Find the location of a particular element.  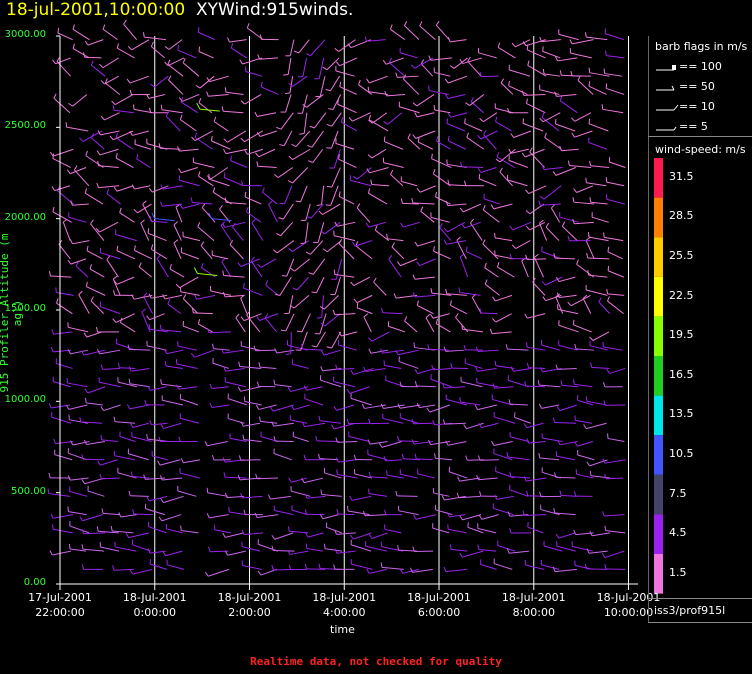

y-tick-label: 1000.00 is located at coordinates (25, 400).